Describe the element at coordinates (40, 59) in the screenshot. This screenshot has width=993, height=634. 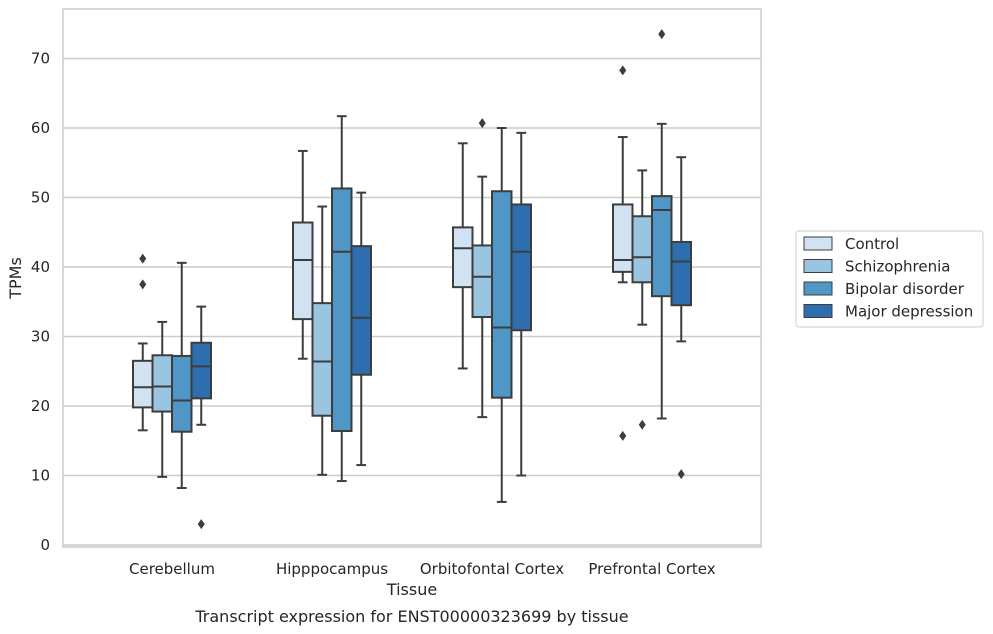
I see `y-tick-label: 70` at that location.